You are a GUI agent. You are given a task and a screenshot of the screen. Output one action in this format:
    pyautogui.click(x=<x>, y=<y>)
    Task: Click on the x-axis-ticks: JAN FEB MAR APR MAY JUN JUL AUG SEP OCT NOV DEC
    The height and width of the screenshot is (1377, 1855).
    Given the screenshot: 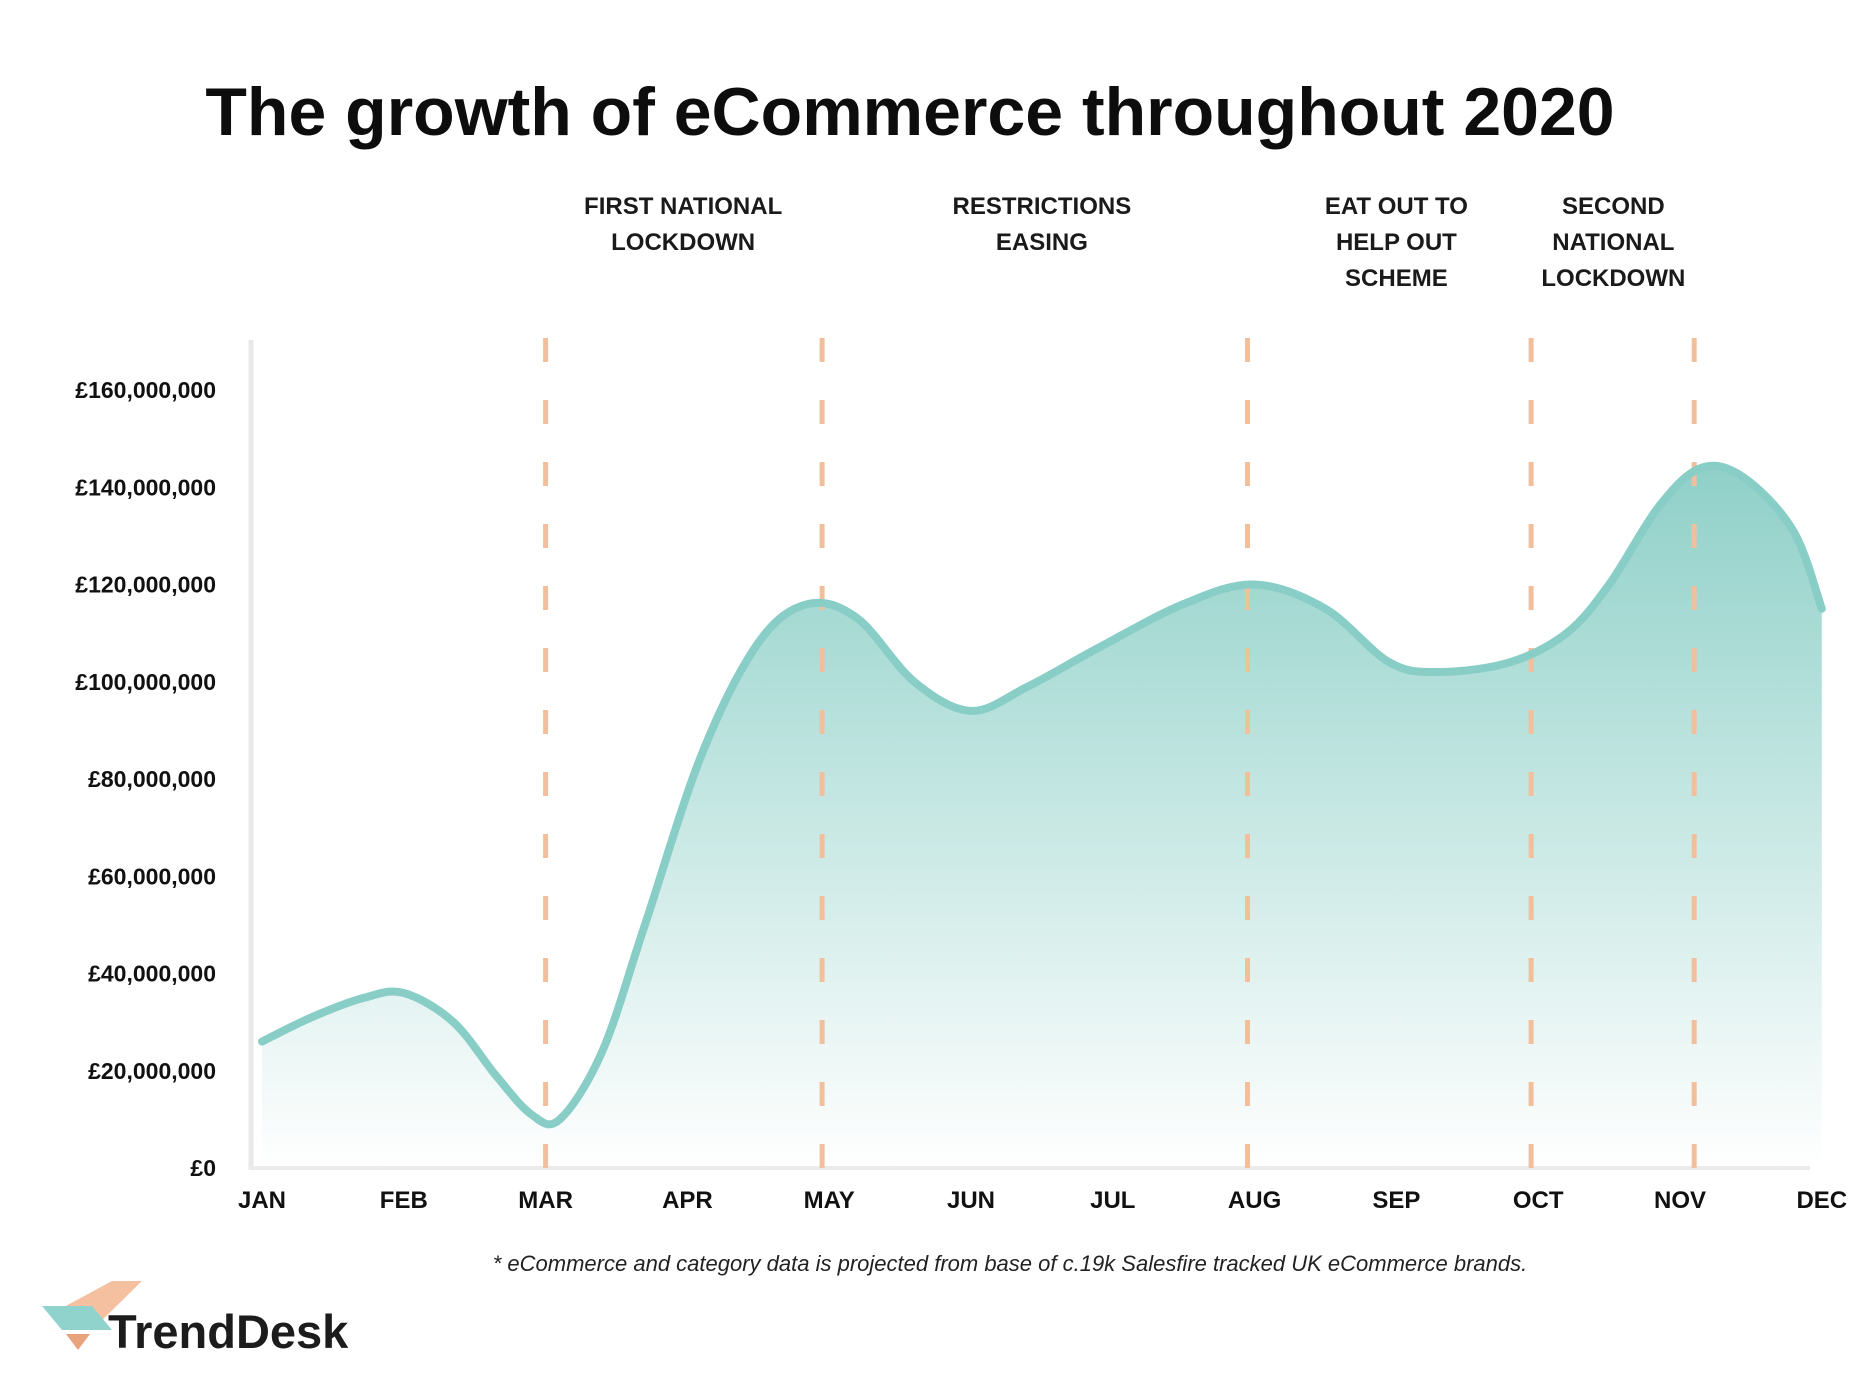 What is the action you would take?
    pyautogui.click(x=1042, y=1200)
    